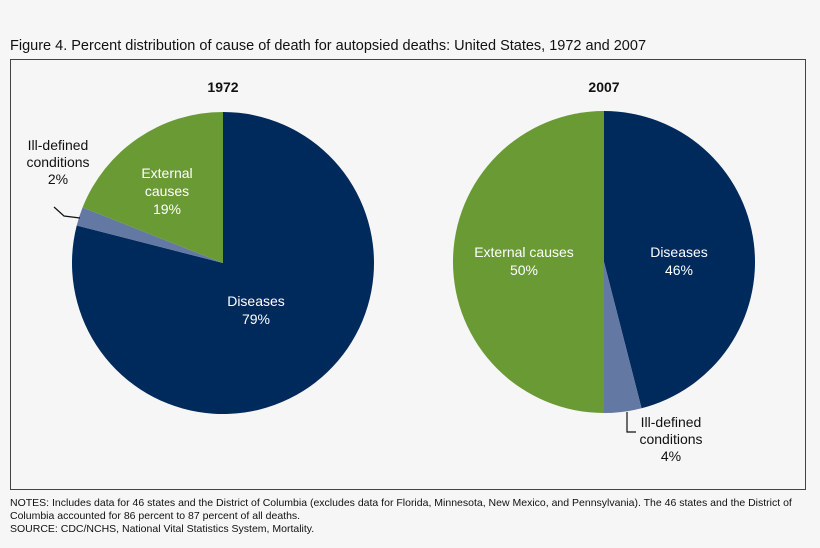  I want to click on pie-slice-diseases, so click(679, 260).